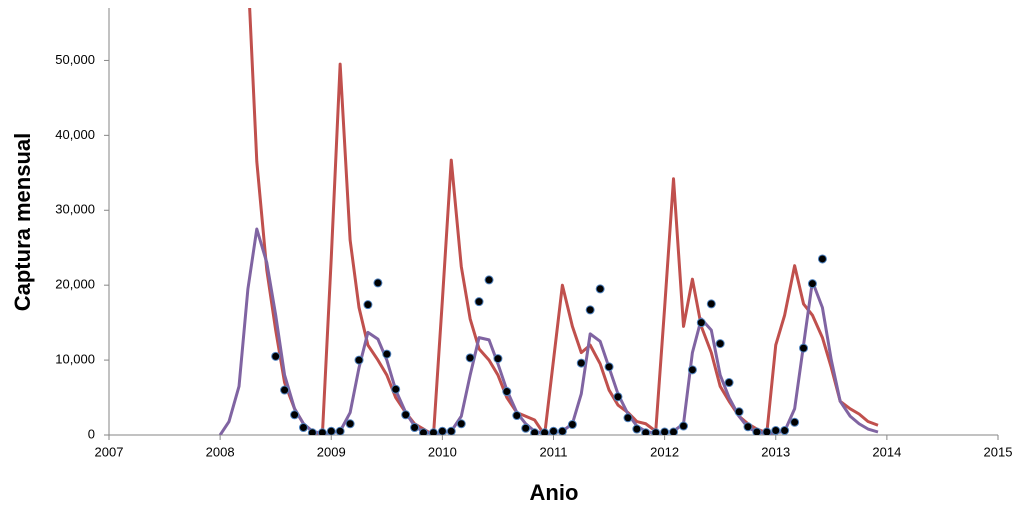 The width and height of the screenshot is (1015, 506). I want to click on y-tick-label: 40,000, so click(75, 134).